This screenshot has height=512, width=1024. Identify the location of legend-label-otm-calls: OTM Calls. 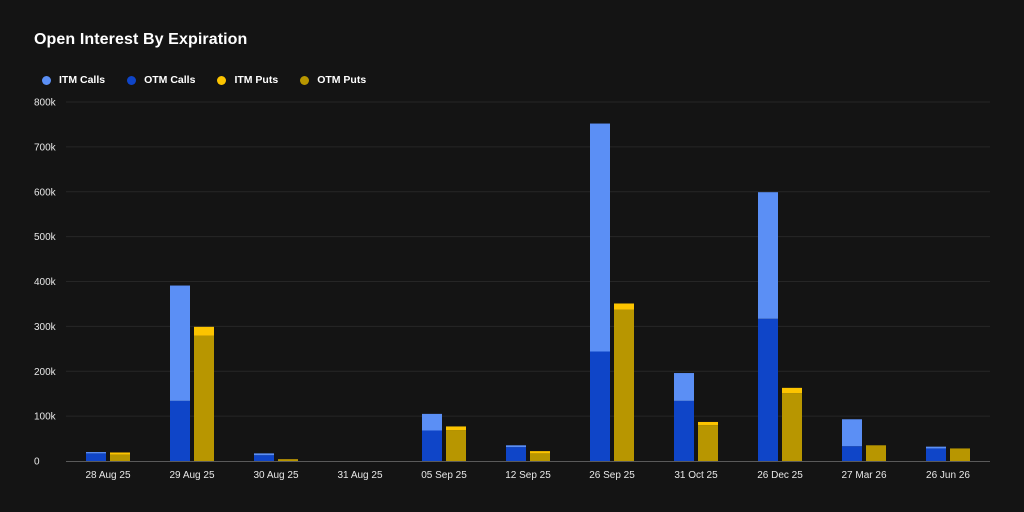
(170, 80).